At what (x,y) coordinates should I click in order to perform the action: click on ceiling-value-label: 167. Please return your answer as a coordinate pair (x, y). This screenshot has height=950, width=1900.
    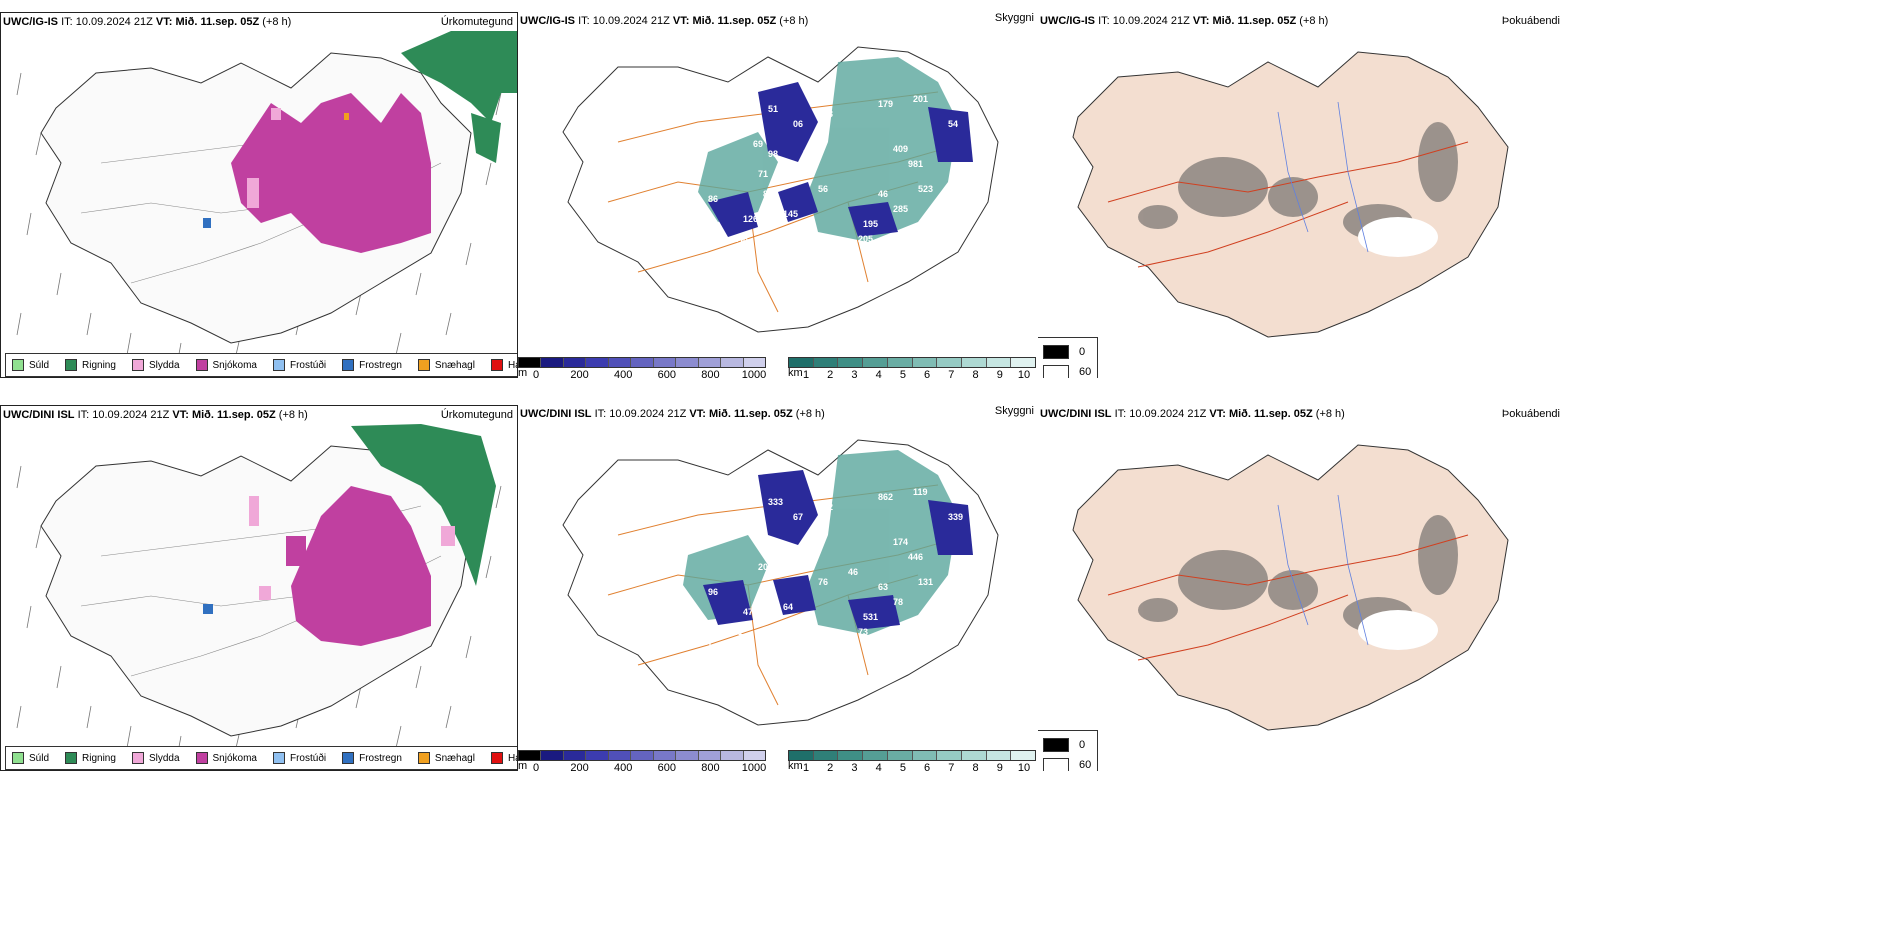
    Looking at the image, I should click on (705, 642).